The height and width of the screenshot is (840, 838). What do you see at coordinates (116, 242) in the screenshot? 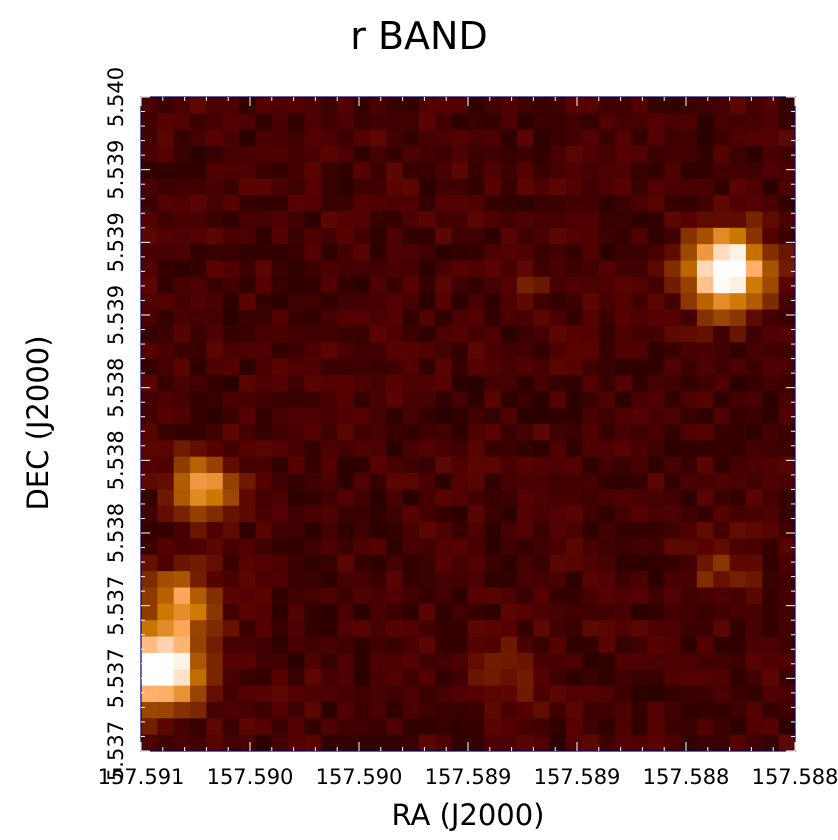
I see `y-tick-label: 5.539` at bounding box center [116, 242].